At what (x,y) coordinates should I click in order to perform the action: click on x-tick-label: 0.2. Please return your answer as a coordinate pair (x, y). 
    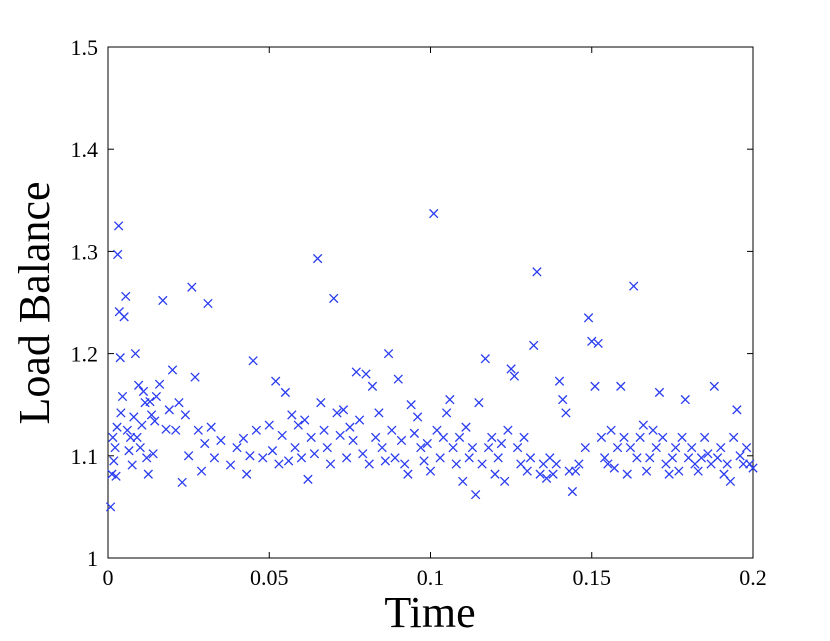
    Looking at the image, I should click on (753, 577).